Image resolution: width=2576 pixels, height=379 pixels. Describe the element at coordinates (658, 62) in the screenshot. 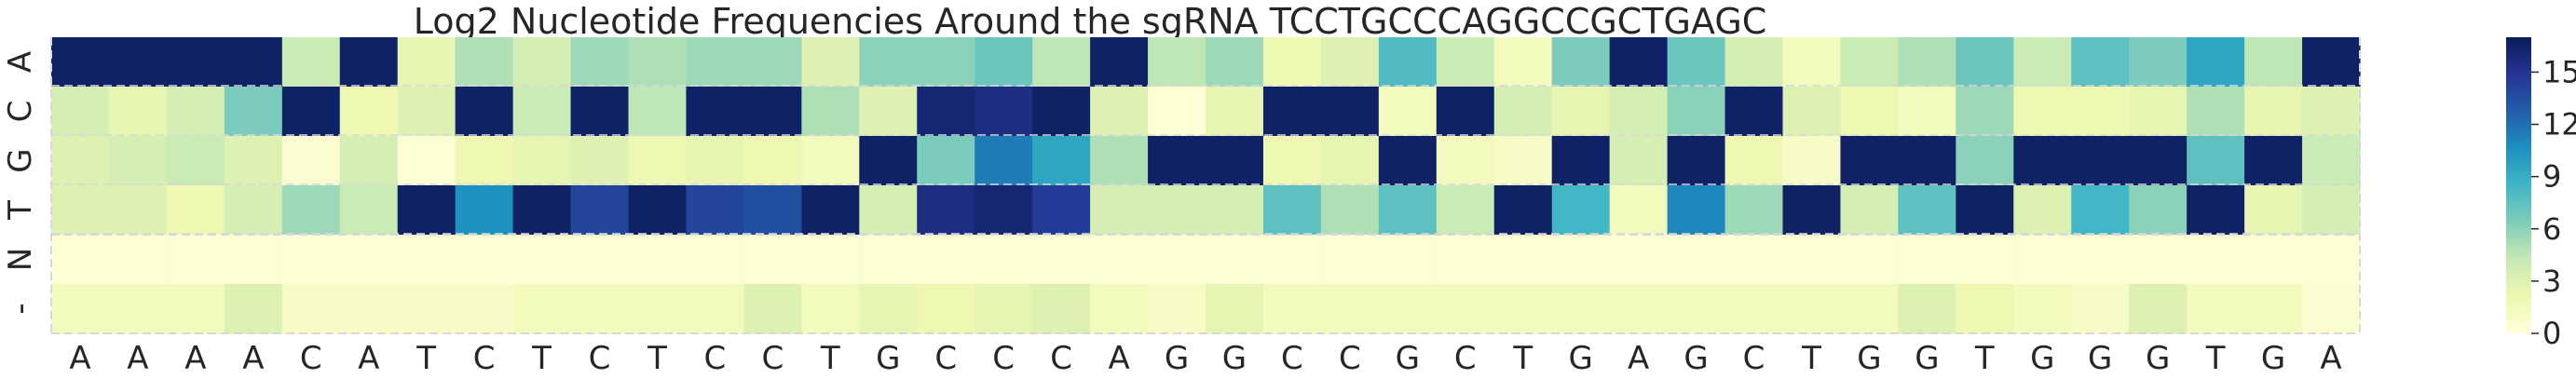

I see `heatmap-cell-r0-c10` at that location.